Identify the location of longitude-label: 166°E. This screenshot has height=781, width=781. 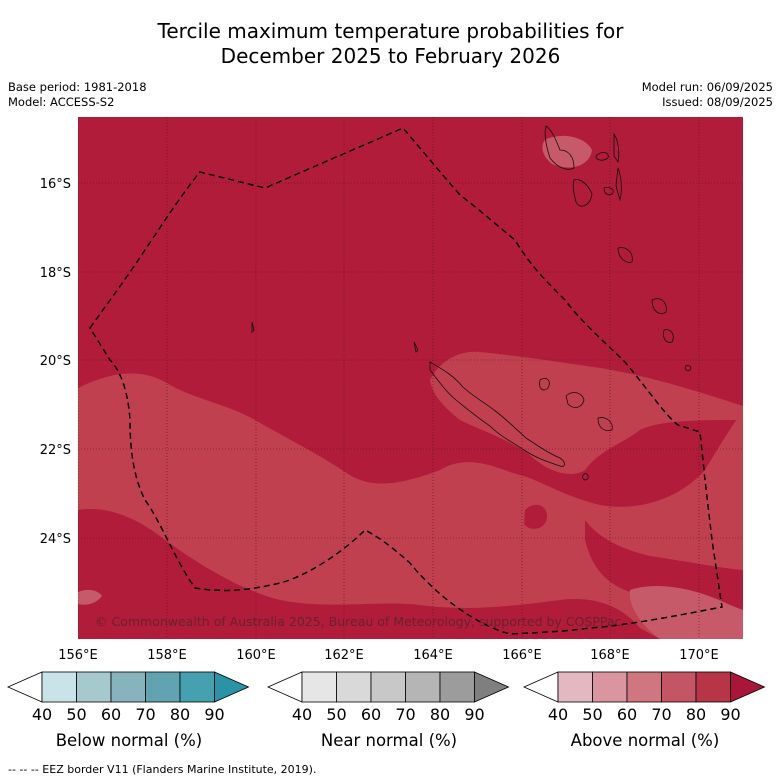
(522, 655).